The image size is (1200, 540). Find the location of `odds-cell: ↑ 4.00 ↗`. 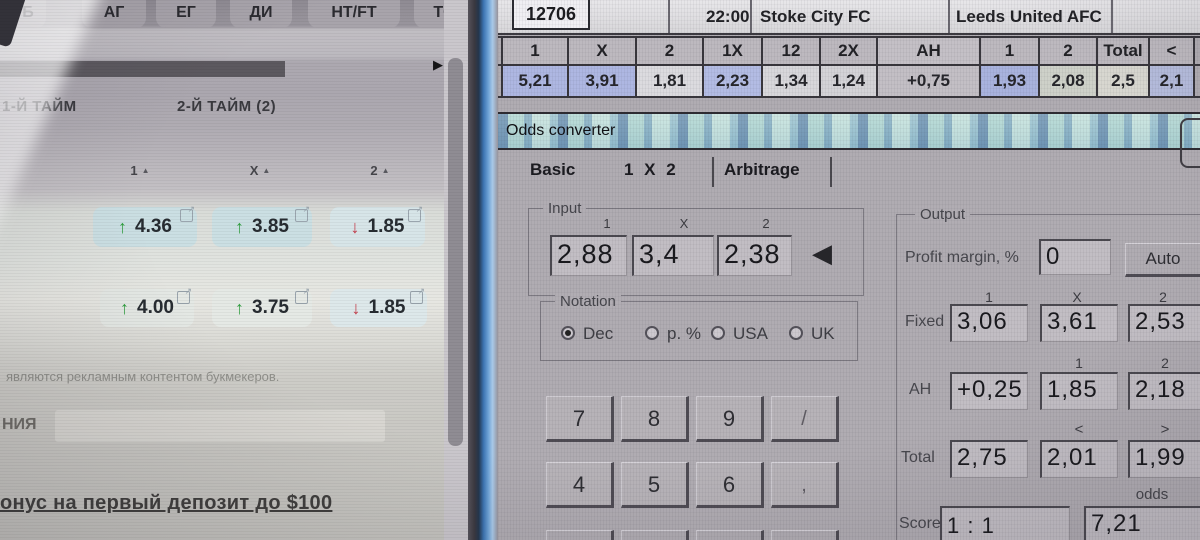

odds-cell: ↑ 4.00 ↗ is located at coordinates (147, 306).